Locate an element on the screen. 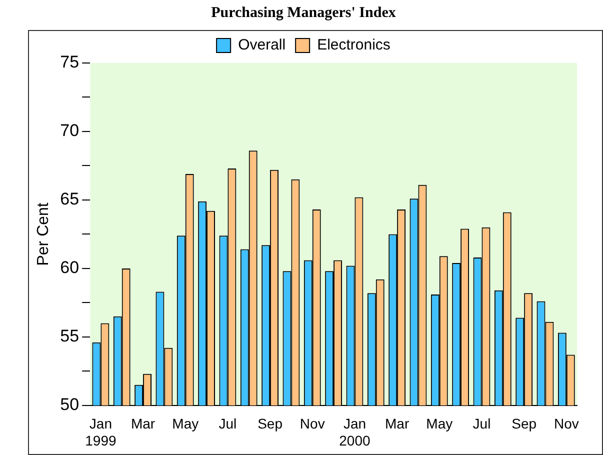 Image resolution: width=603 pixels, height=455 pixels. y-tick-label: 50 is located at coordinates (70, 404).